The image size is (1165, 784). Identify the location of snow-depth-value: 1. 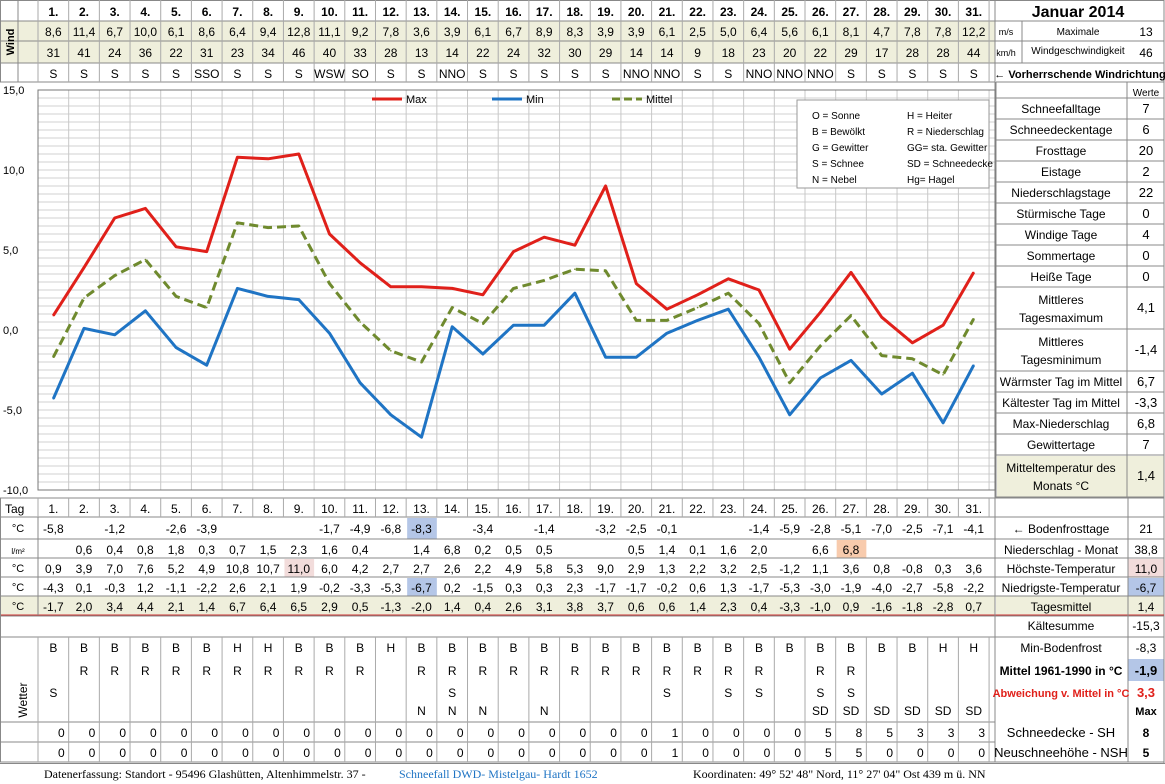
(675, 733).